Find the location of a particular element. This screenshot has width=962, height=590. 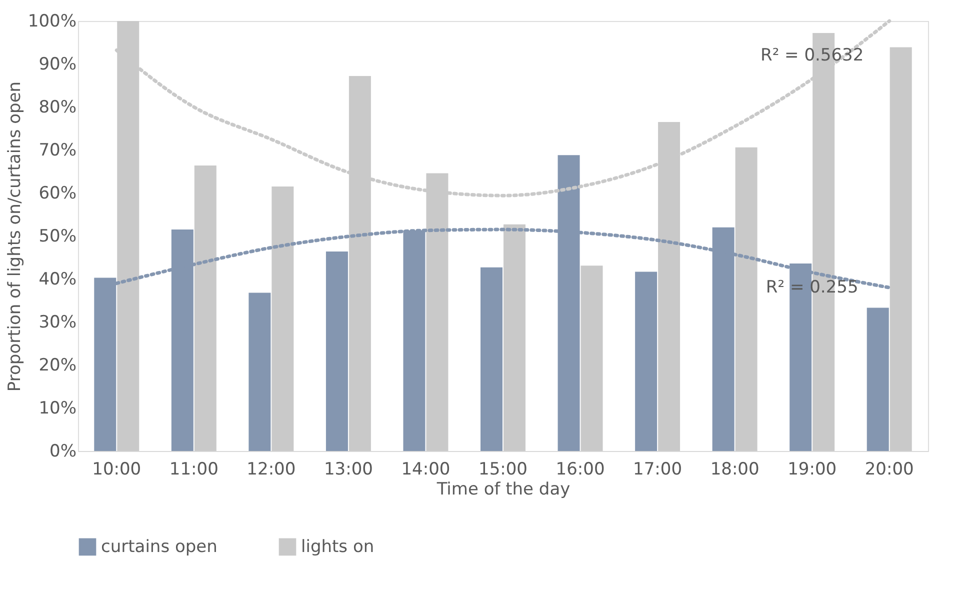

x-tick-label: 19:00 is located at coordinates (812, 470).